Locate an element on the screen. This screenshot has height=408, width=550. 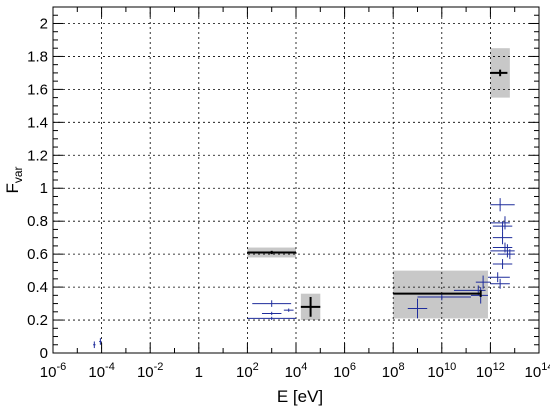
y-tick-labels: 0 0.2 0.4 0.6 0.8 1 1.2 1.4 1.6 1.8 2 is located at coordinates (37, 188).